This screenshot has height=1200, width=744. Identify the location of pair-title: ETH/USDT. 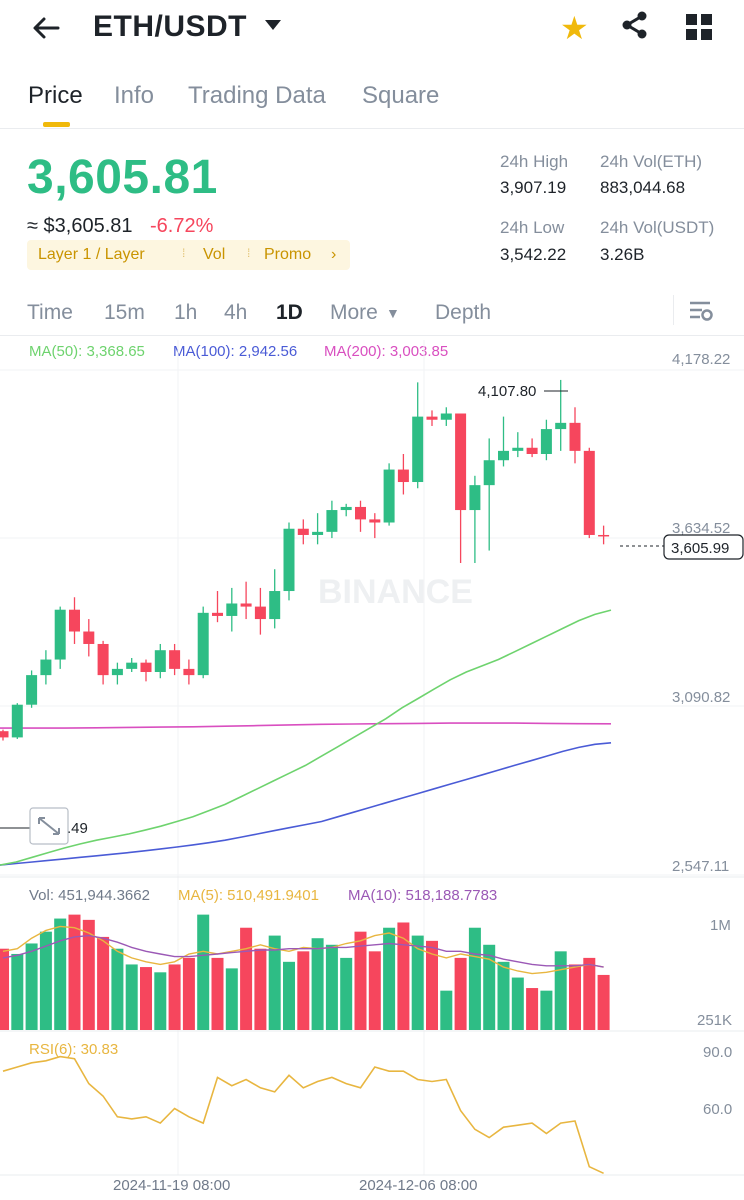
(170, 26).